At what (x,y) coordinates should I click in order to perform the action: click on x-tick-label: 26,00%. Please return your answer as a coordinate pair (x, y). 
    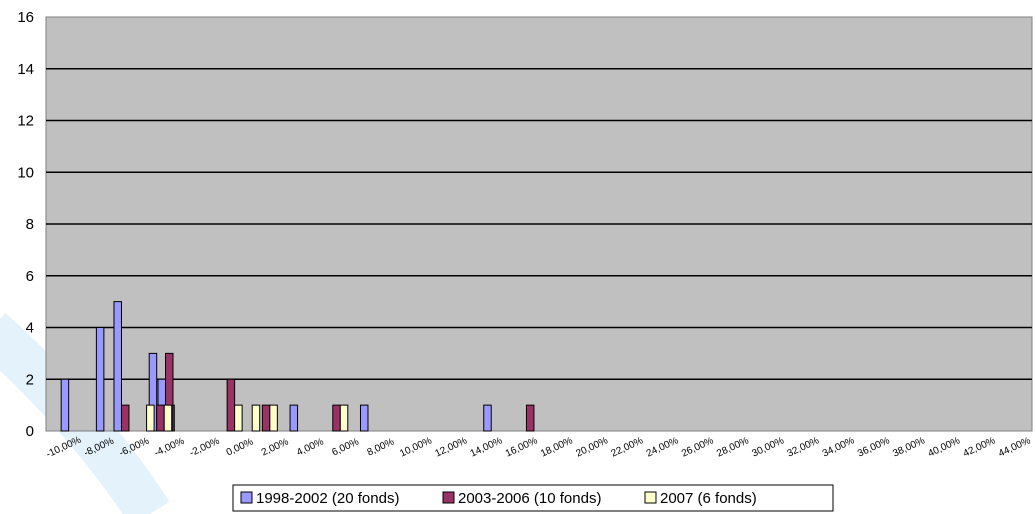
    Looking at the image, I should click on (697, 447).